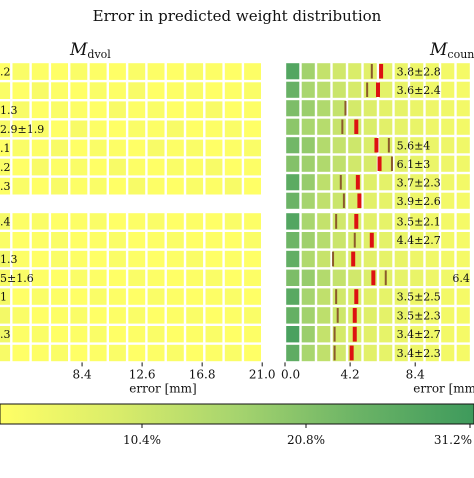 The height and width of the screenshot is (478, 474). Describe the element at coordinates (443, 388) in the screenshot. I see `x-axis-label: error [mm]` at that location.